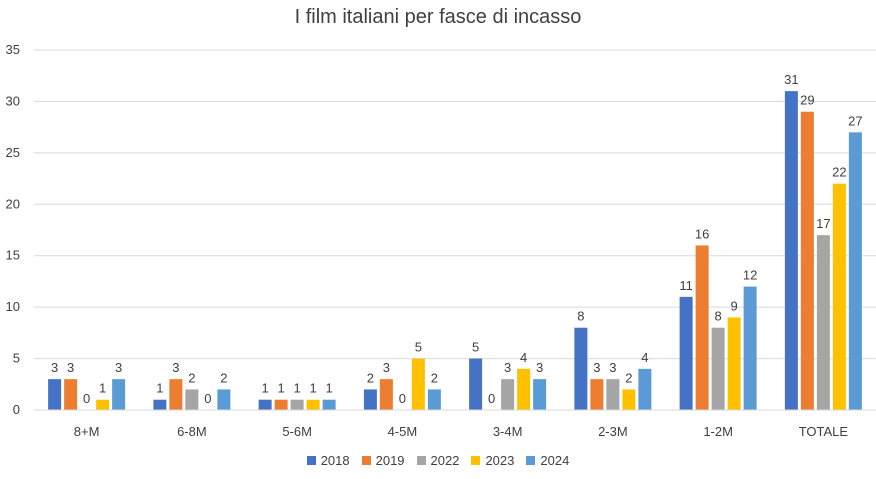 The image size is (876, 479). Describe the element at coordinates (13, 49) in the screenshot. I see `y-tick-label: 35` at that location.